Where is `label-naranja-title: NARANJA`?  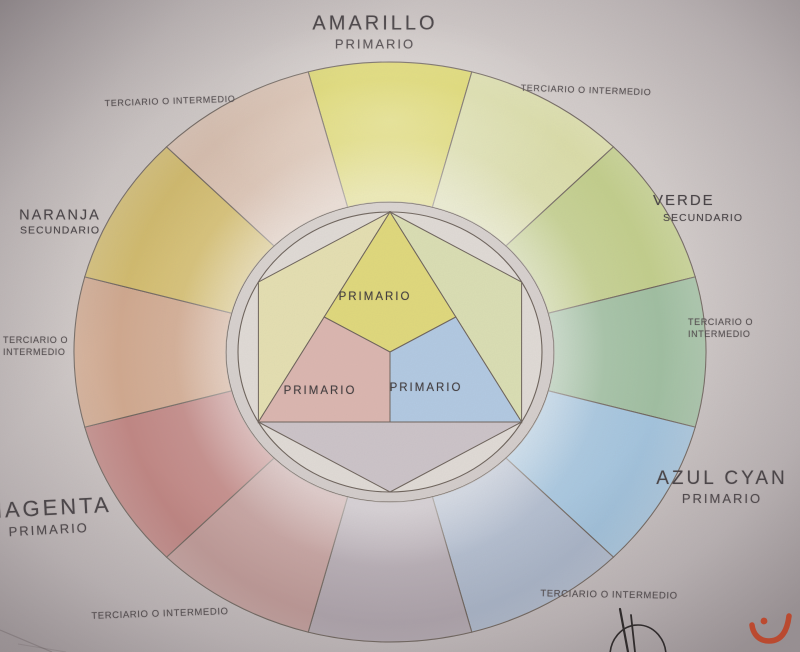
label-naranja-title: NARANJA is located at coordinates (60, 215).